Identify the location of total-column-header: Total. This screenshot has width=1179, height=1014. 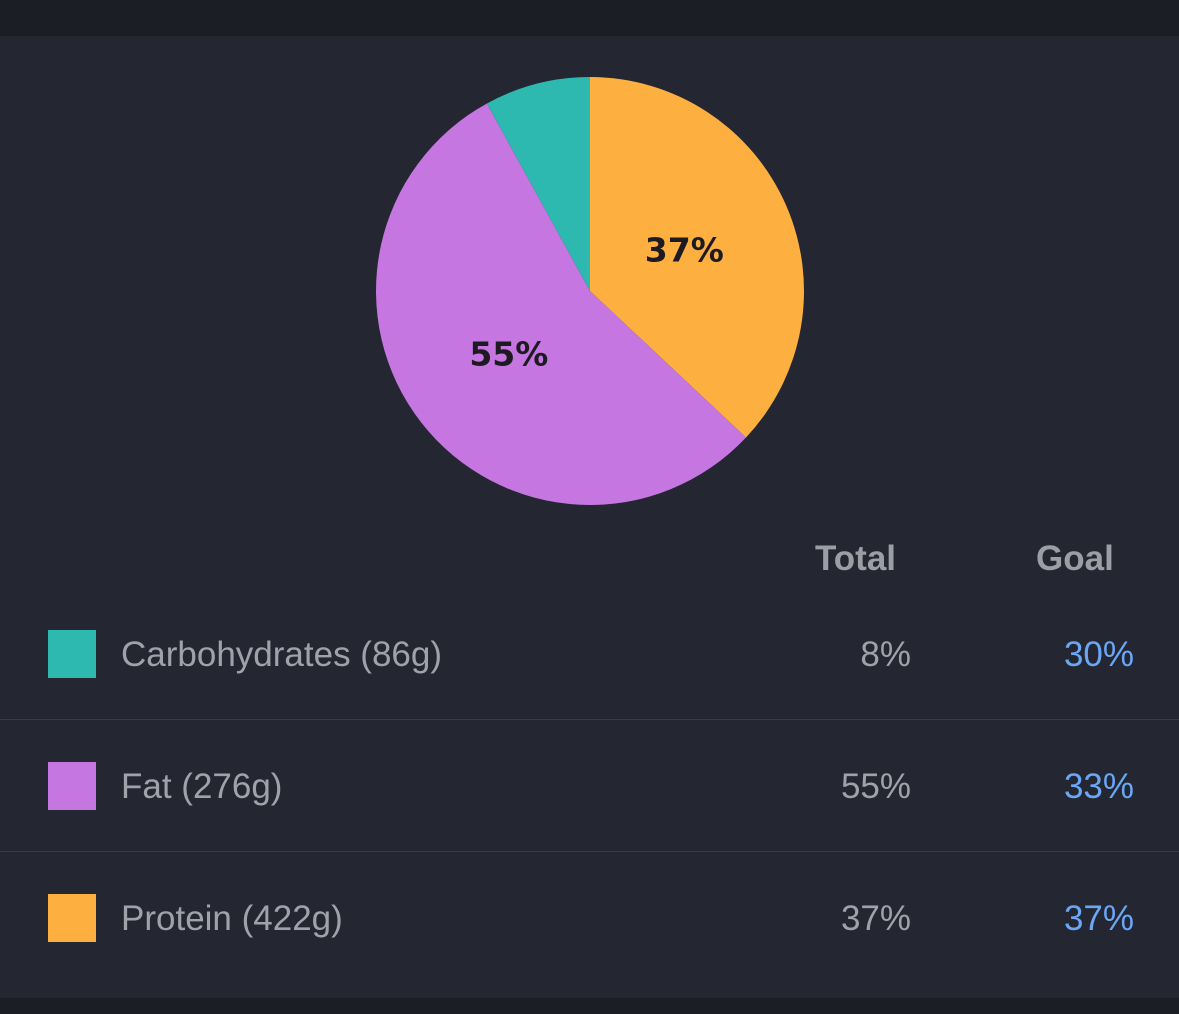
(856, 558).